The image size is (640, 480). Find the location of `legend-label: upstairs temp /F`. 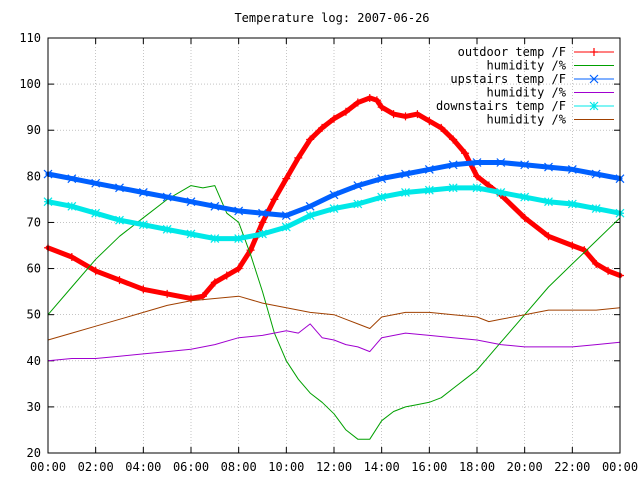

legend-label: upstairs temp /F is located at coordinates (508, 79).